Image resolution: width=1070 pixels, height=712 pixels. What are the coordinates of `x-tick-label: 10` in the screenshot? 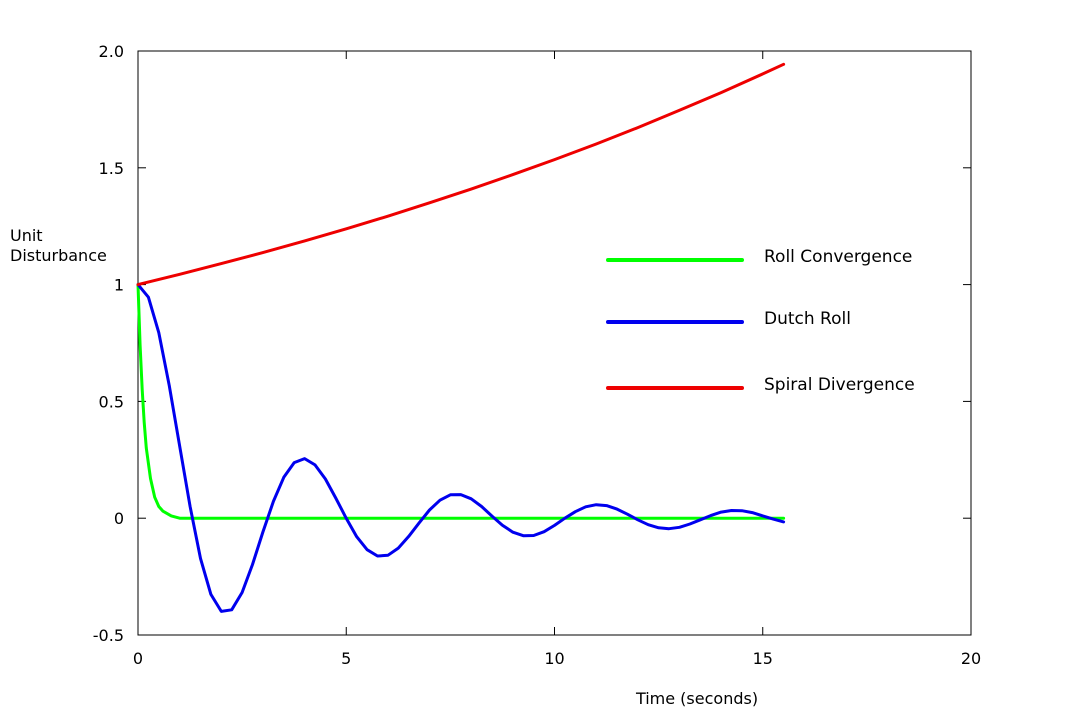 It's located at (554, 658).